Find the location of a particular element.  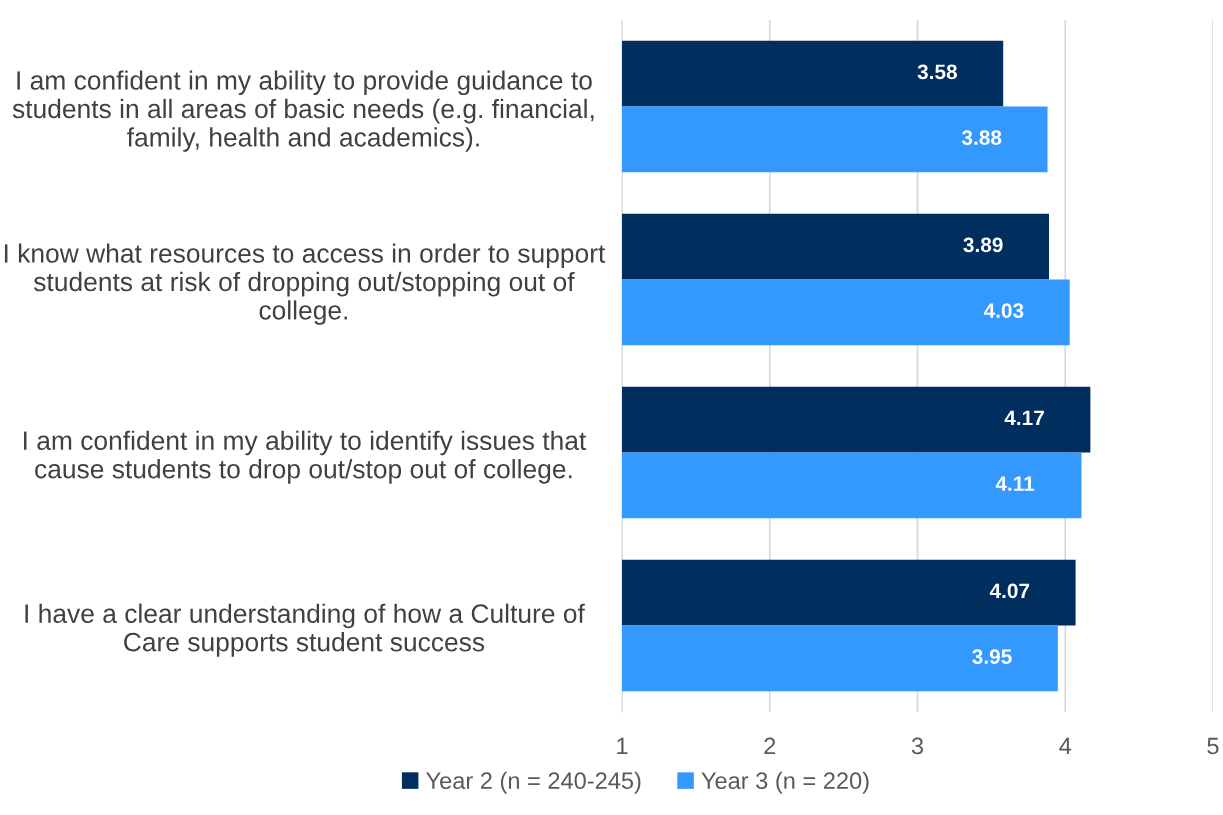

legend-label: Year 2 (n = 240-245) is located at coordinates (533, 782).